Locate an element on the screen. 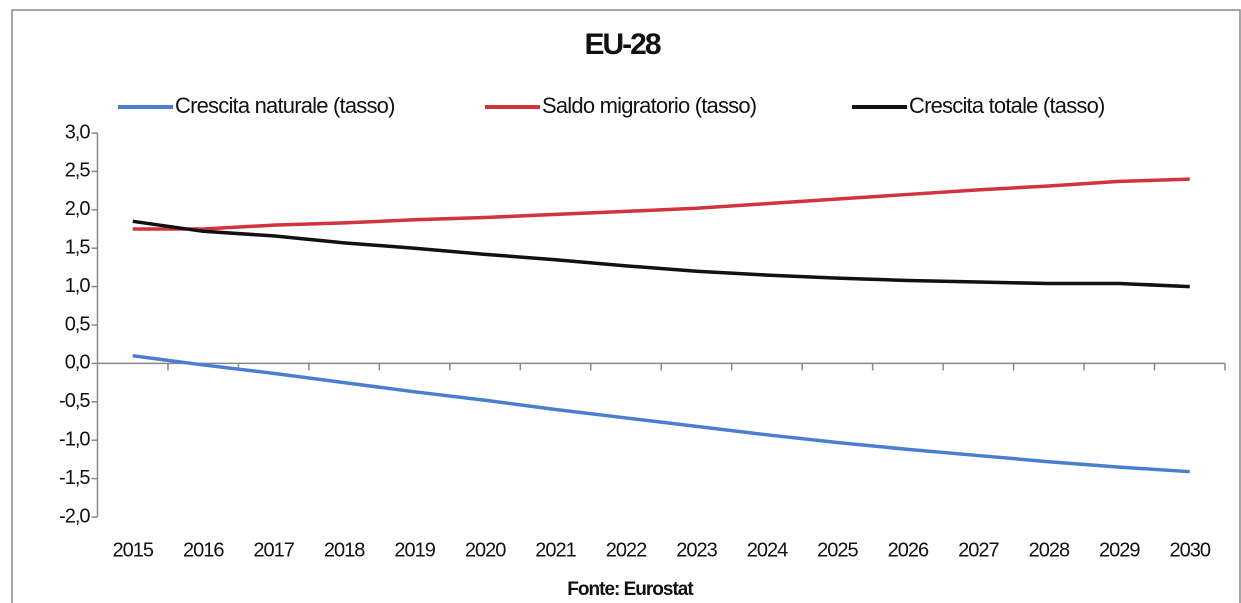 This screenshot has width=1241, height=603. legend-label: Crescita totale (tasso) is located at coordinates (1007, 105).